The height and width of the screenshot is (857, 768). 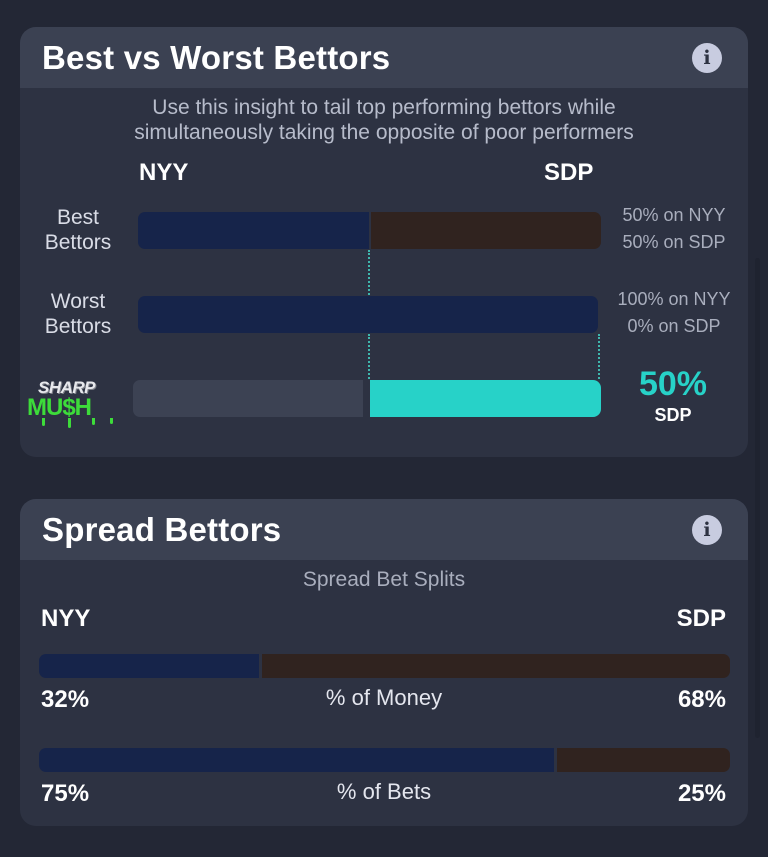 I want to click on bets-nyy-segment, so click(x=296, y=760).